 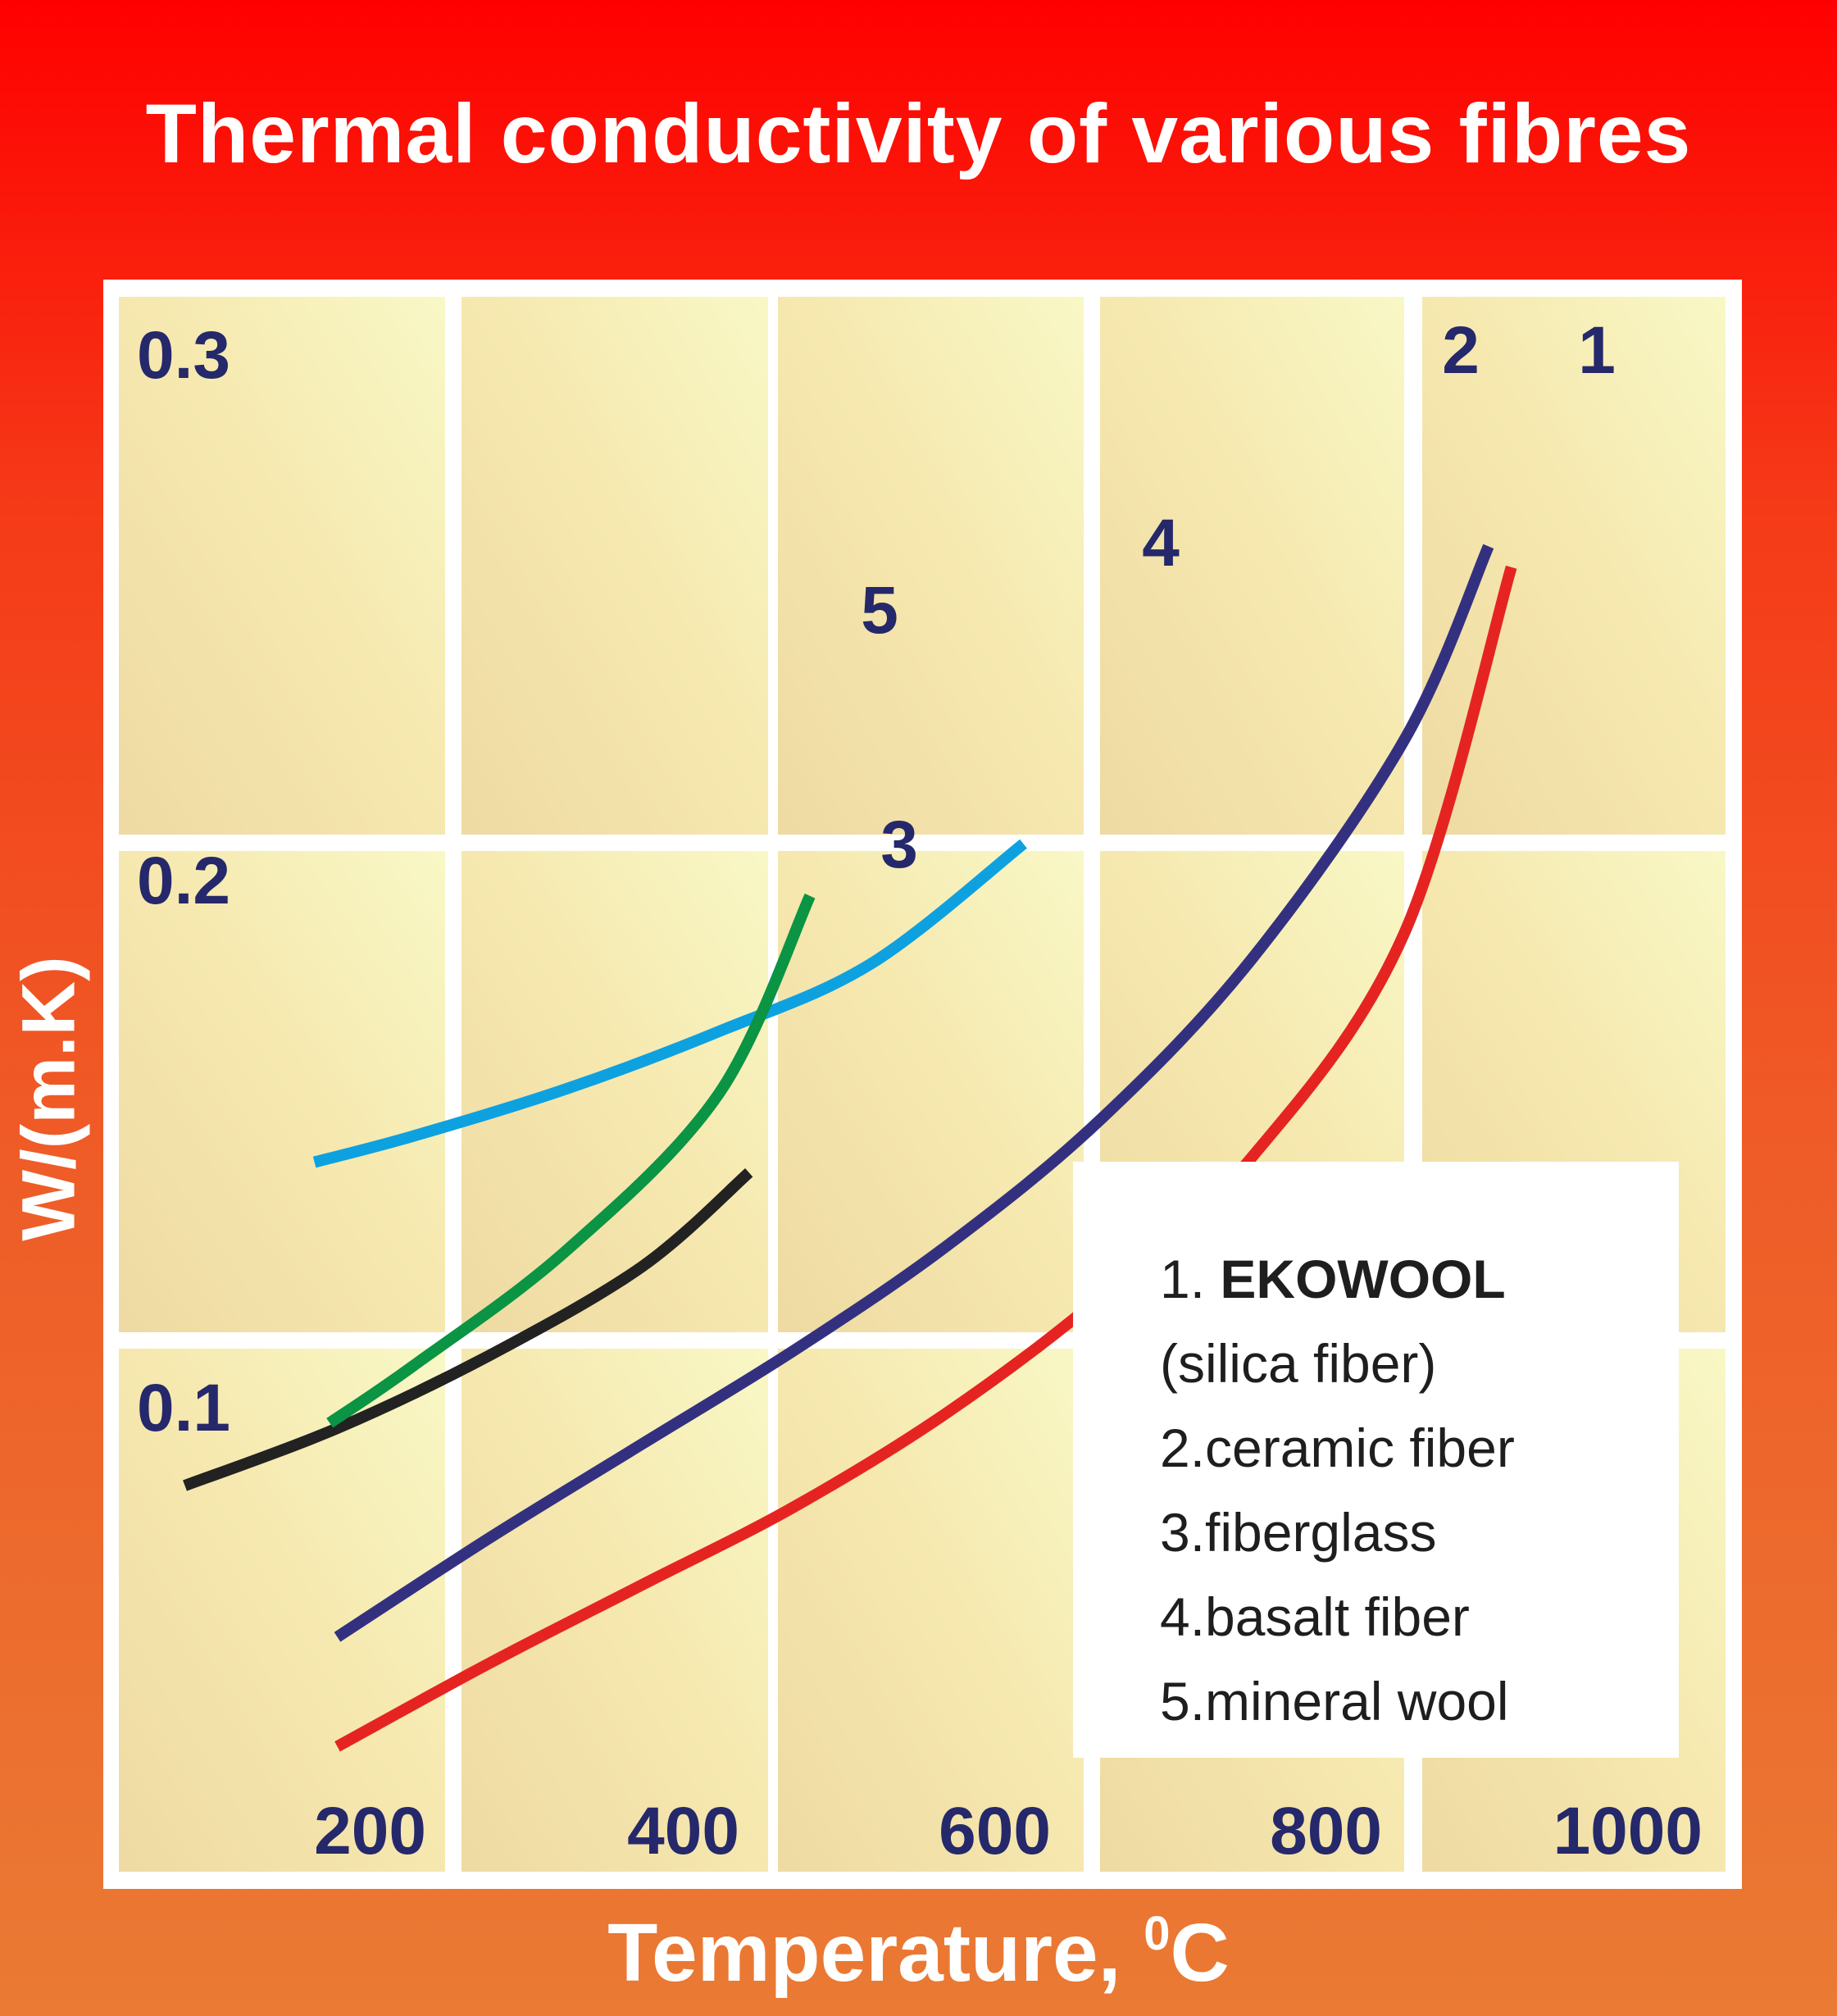 I want to click on series-labels: 1 2 3 4 5, so click(x=1239, y=597).